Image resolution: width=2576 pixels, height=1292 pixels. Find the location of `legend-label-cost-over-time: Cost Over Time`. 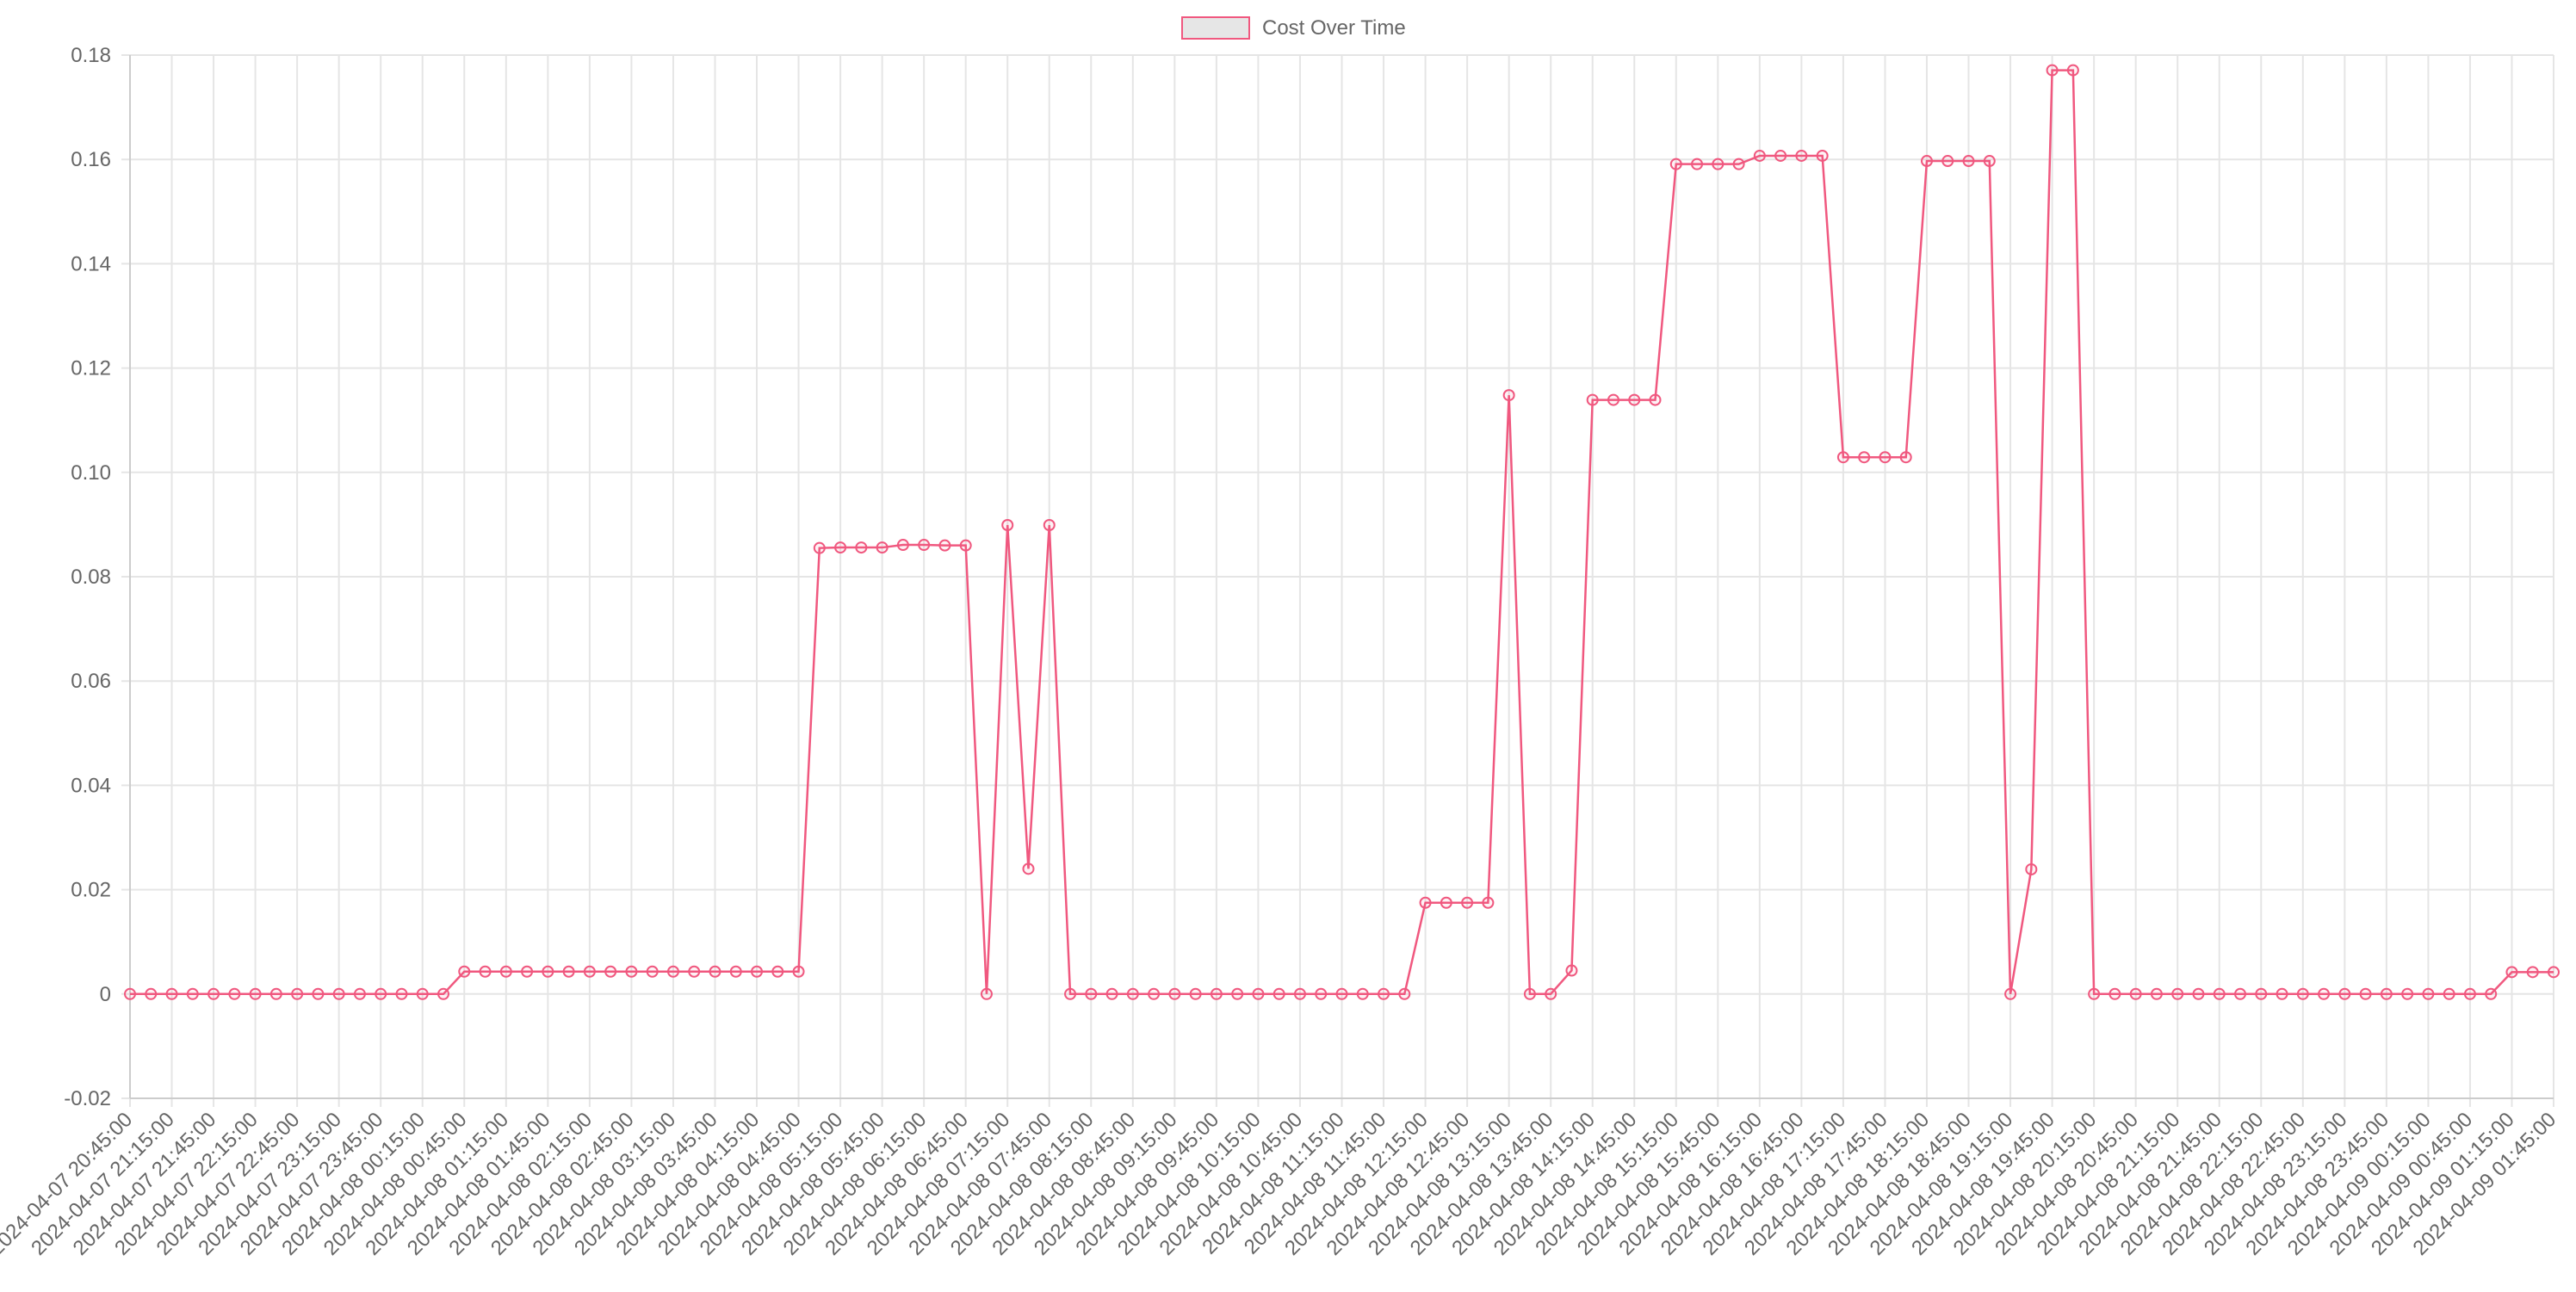

legend-label-cost-over-time: Cost Over Time is located at coordinates (1334, 28).